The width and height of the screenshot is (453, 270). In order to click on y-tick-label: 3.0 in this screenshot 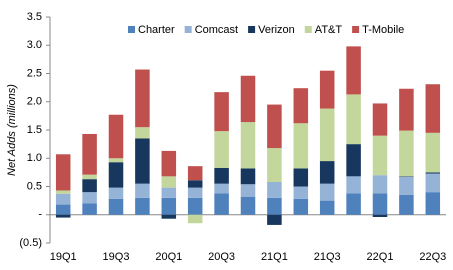, I will do `click(34, 45)`.